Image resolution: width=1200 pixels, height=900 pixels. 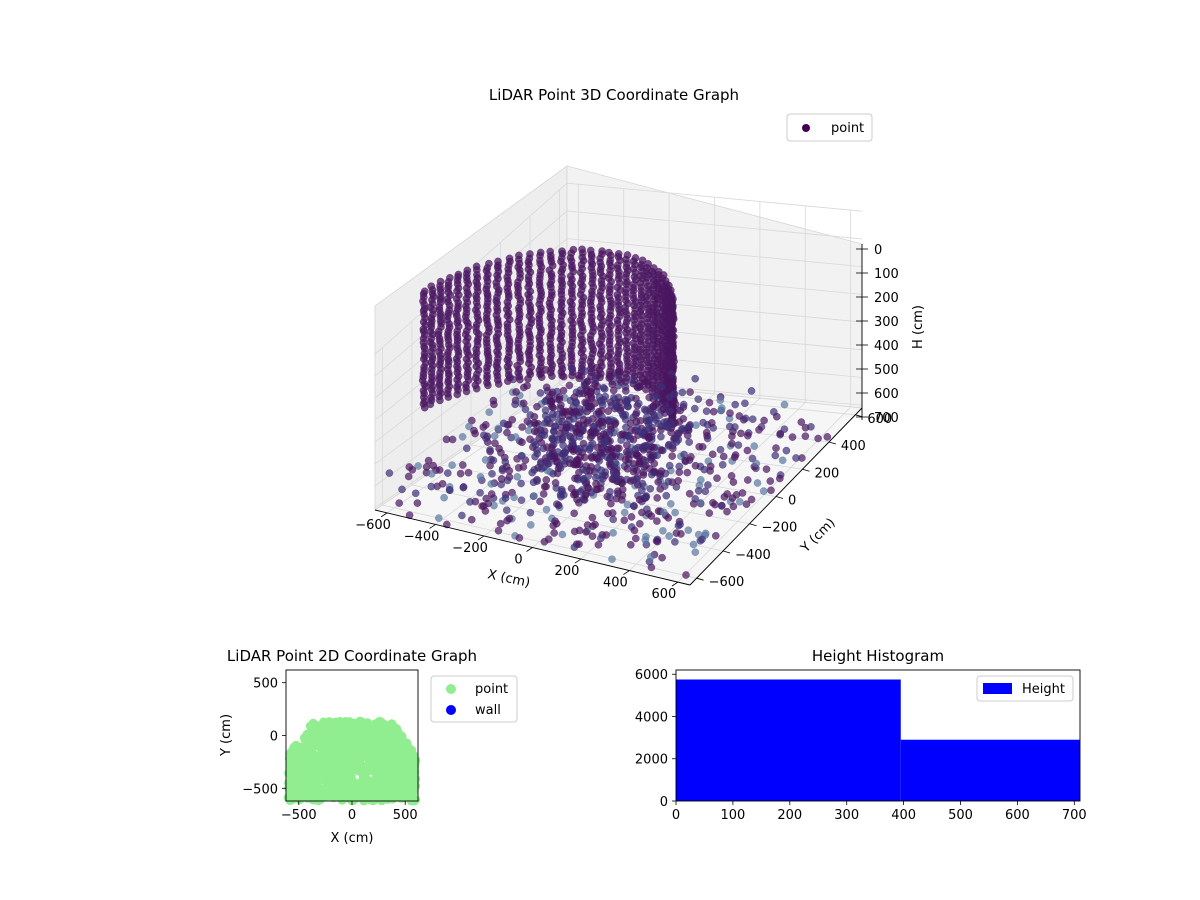 What do you see at coordinates (918, 327) in the screenshot?
I see `z-axis-label: H (cm)` at bounding box center [918, 327].